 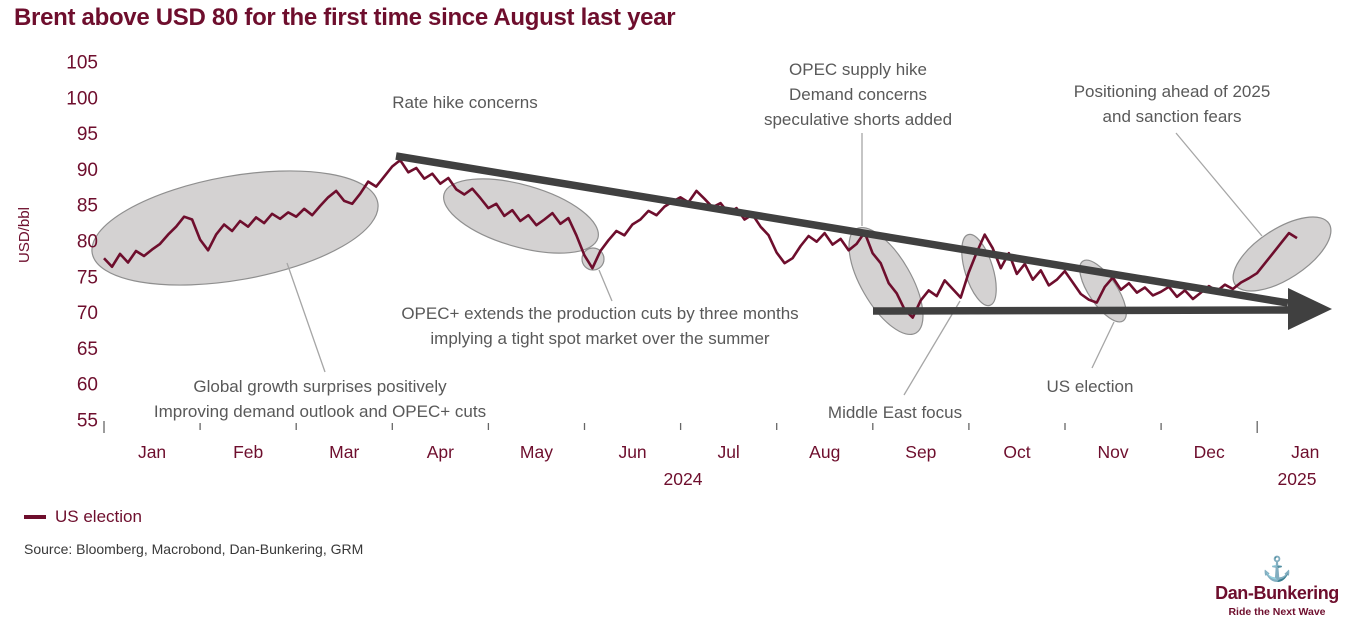 I want to click on y-tick-label: 65, so click(x=87, y=349).